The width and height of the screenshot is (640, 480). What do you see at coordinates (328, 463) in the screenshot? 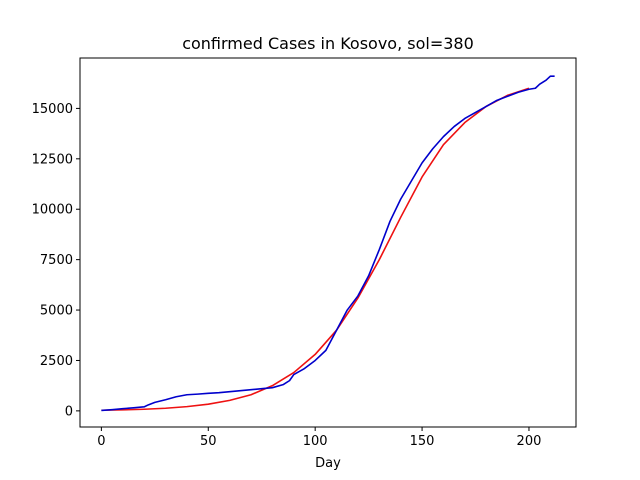
I see `x-axis-label: Day` at bounding box center [328, 463].